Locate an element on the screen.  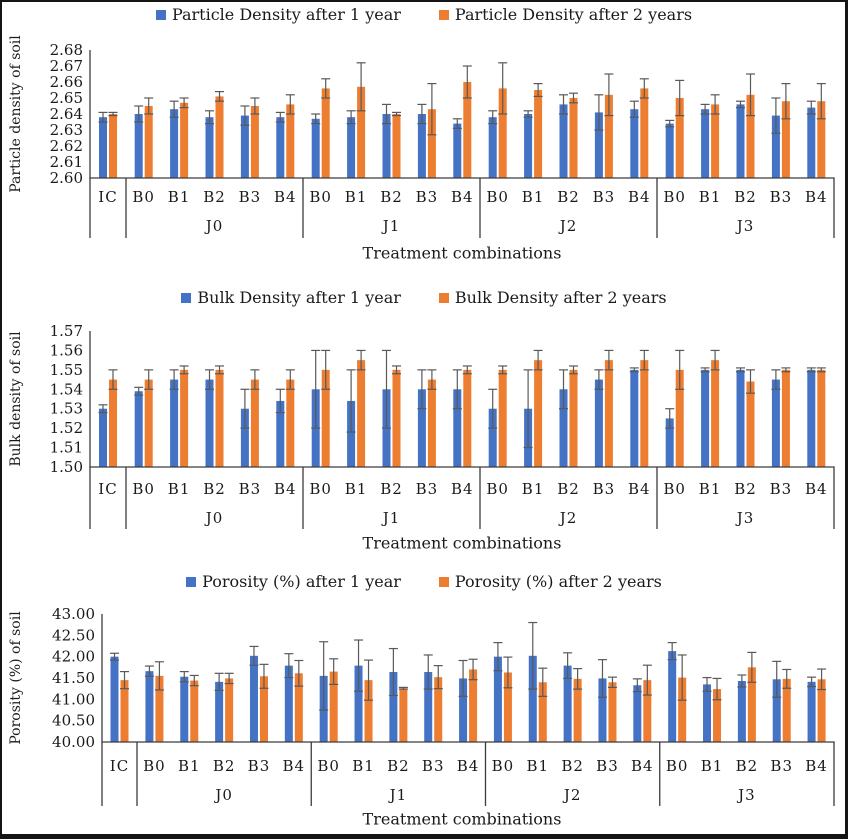
legend-label: Bulk Density after 1 year is located at coordinates (299, 297).